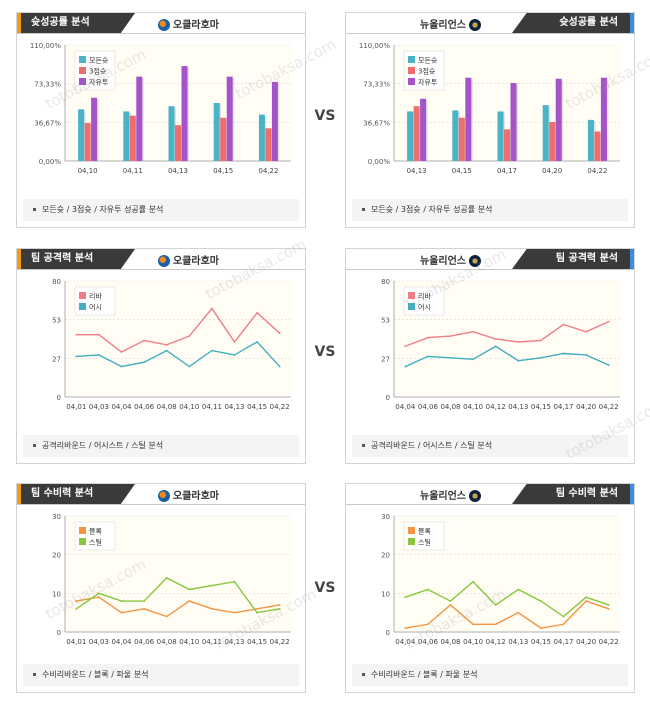 The image size is (650, 711). I want to click on legend-label-스틸: 스틸, so click(95, 543).